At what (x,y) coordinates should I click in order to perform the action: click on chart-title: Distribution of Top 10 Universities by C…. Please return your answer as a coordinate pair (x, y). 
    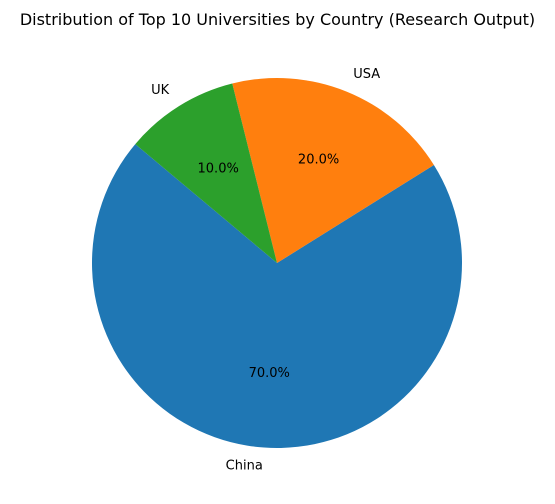
    Looking at the image, I should click on (277, 19).